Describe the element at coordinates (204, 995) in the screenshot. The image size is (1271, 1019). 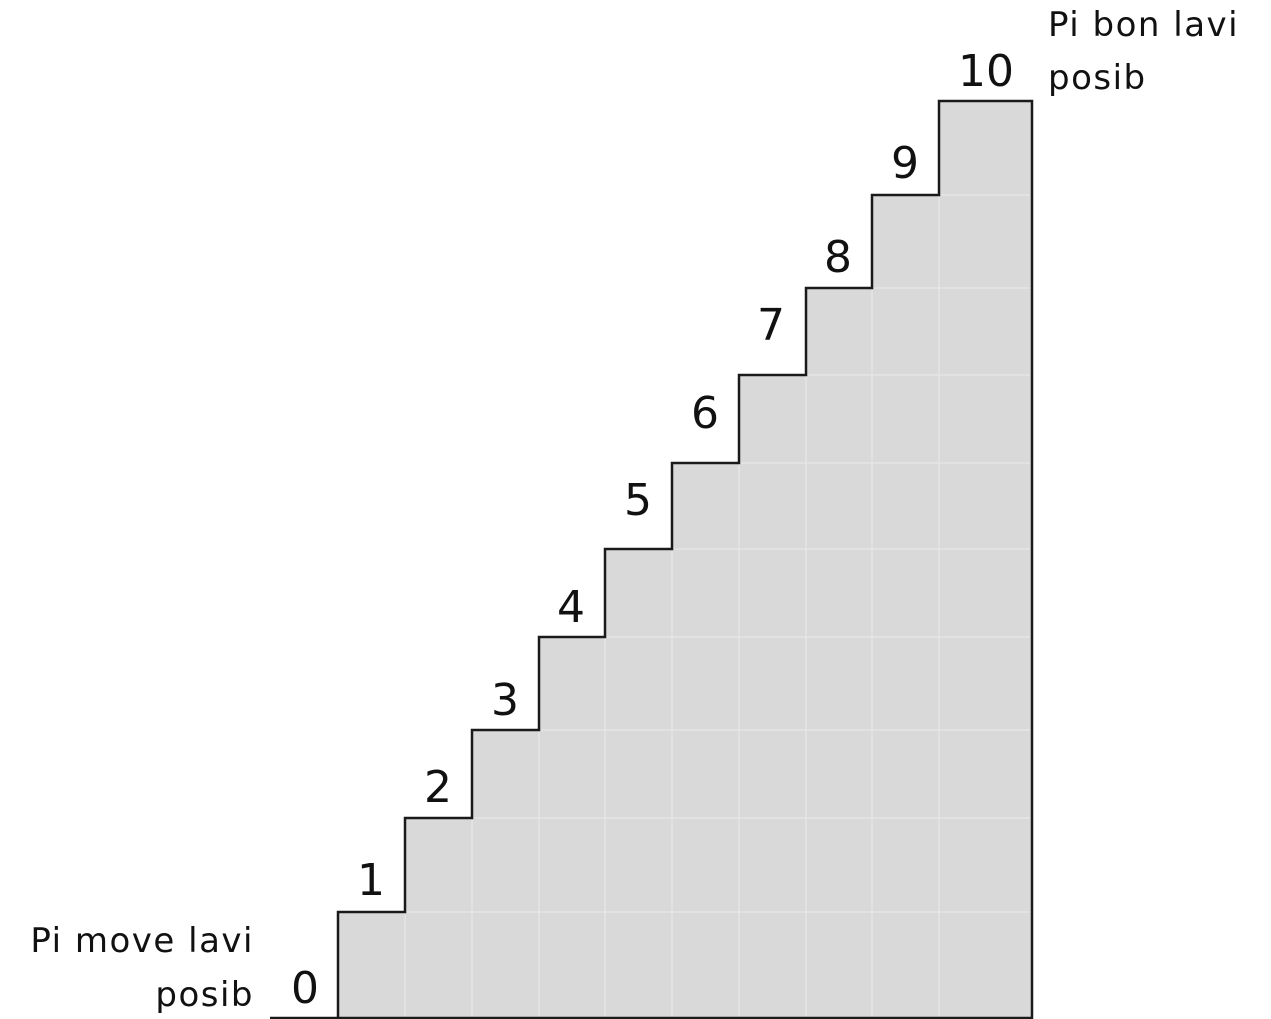
I see `bottom-label-line2: posib` at that location.